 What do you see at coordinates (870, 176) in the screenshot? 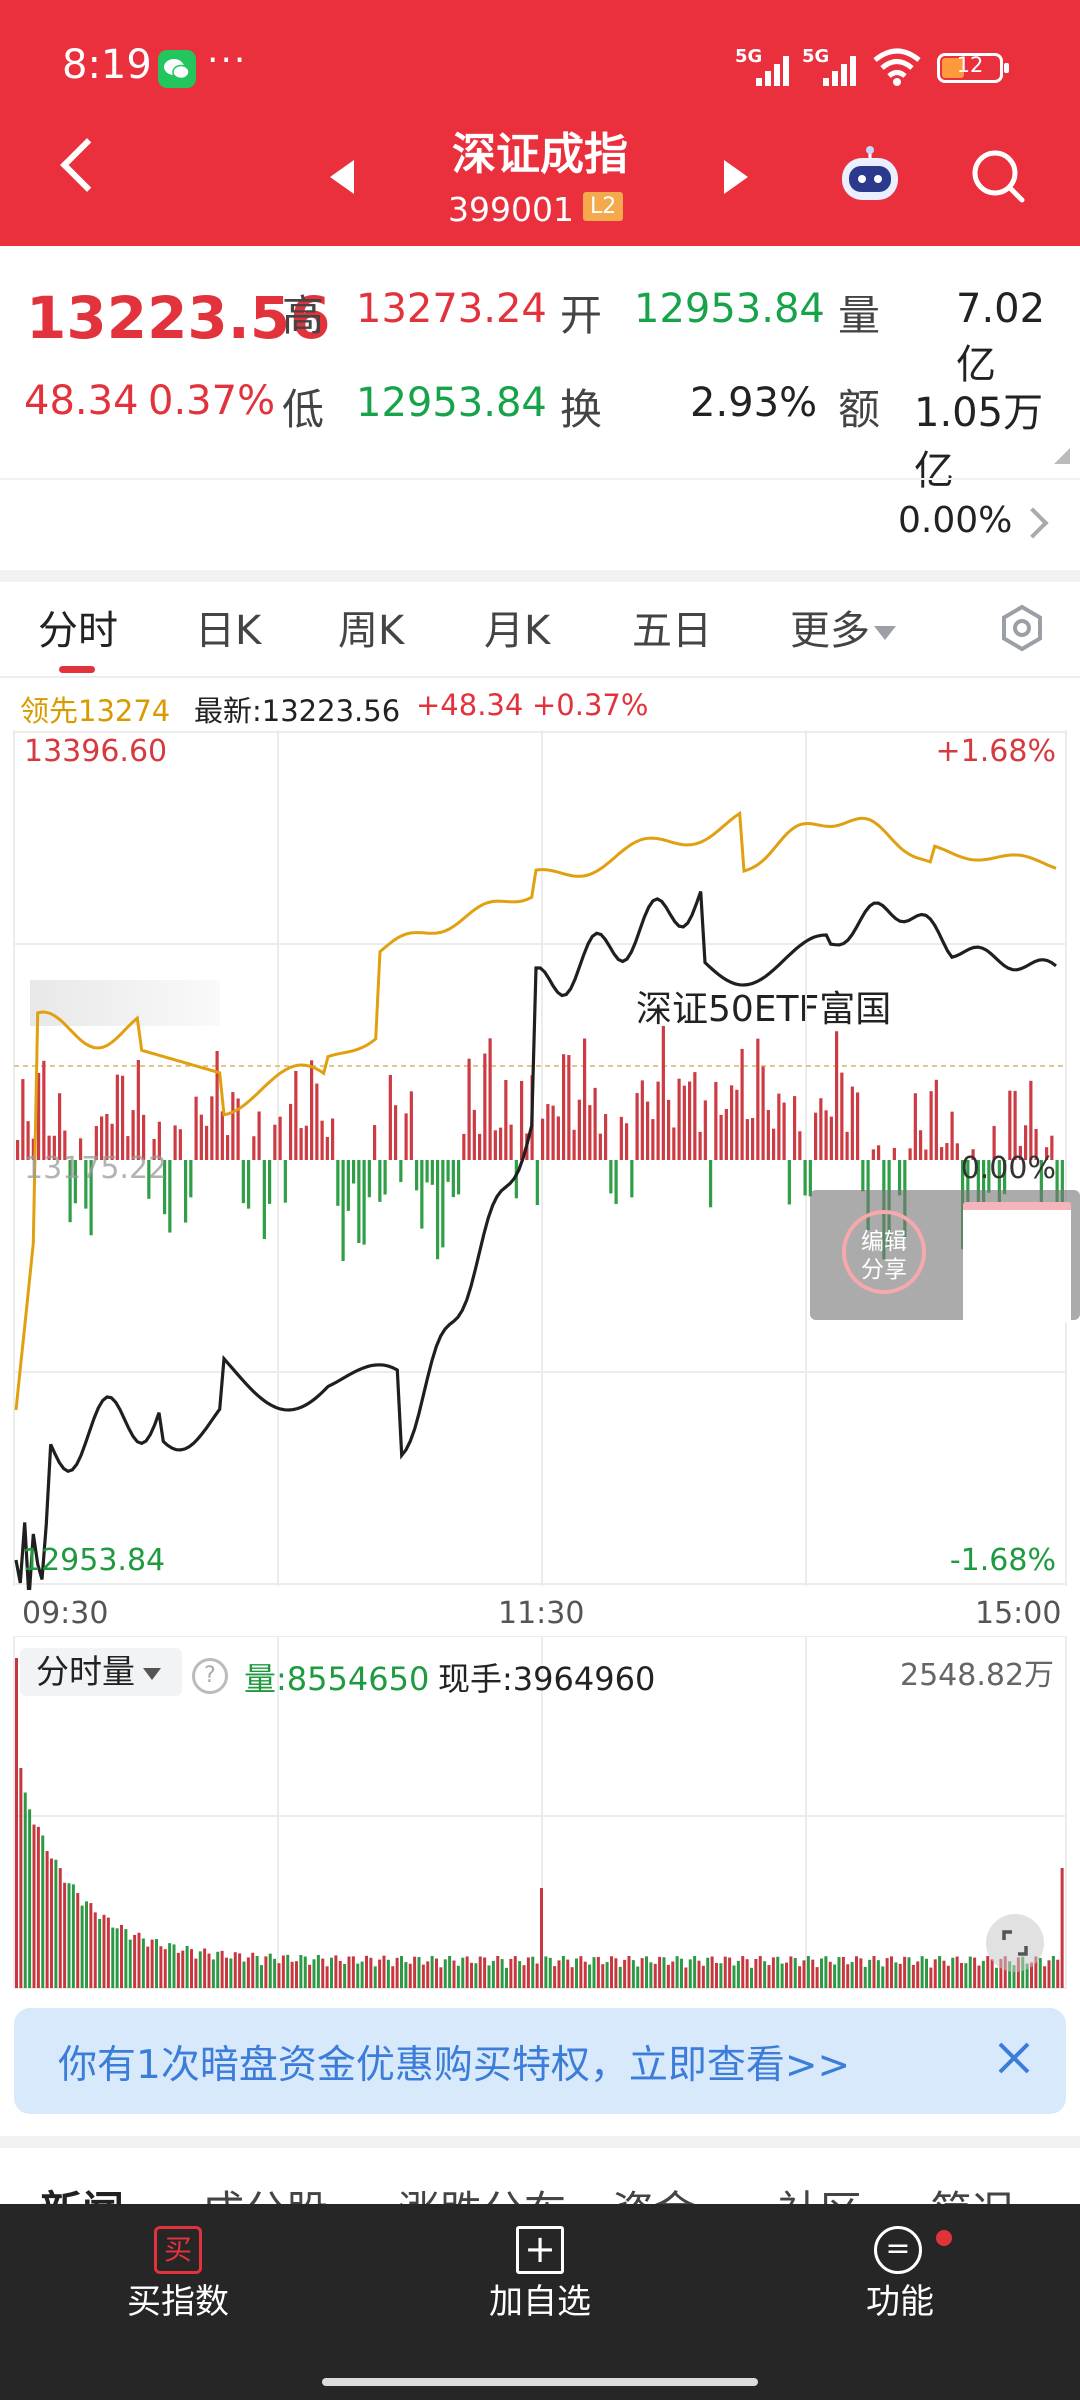
I see `robot-assistant-icon` at bounding box center [870, 176].